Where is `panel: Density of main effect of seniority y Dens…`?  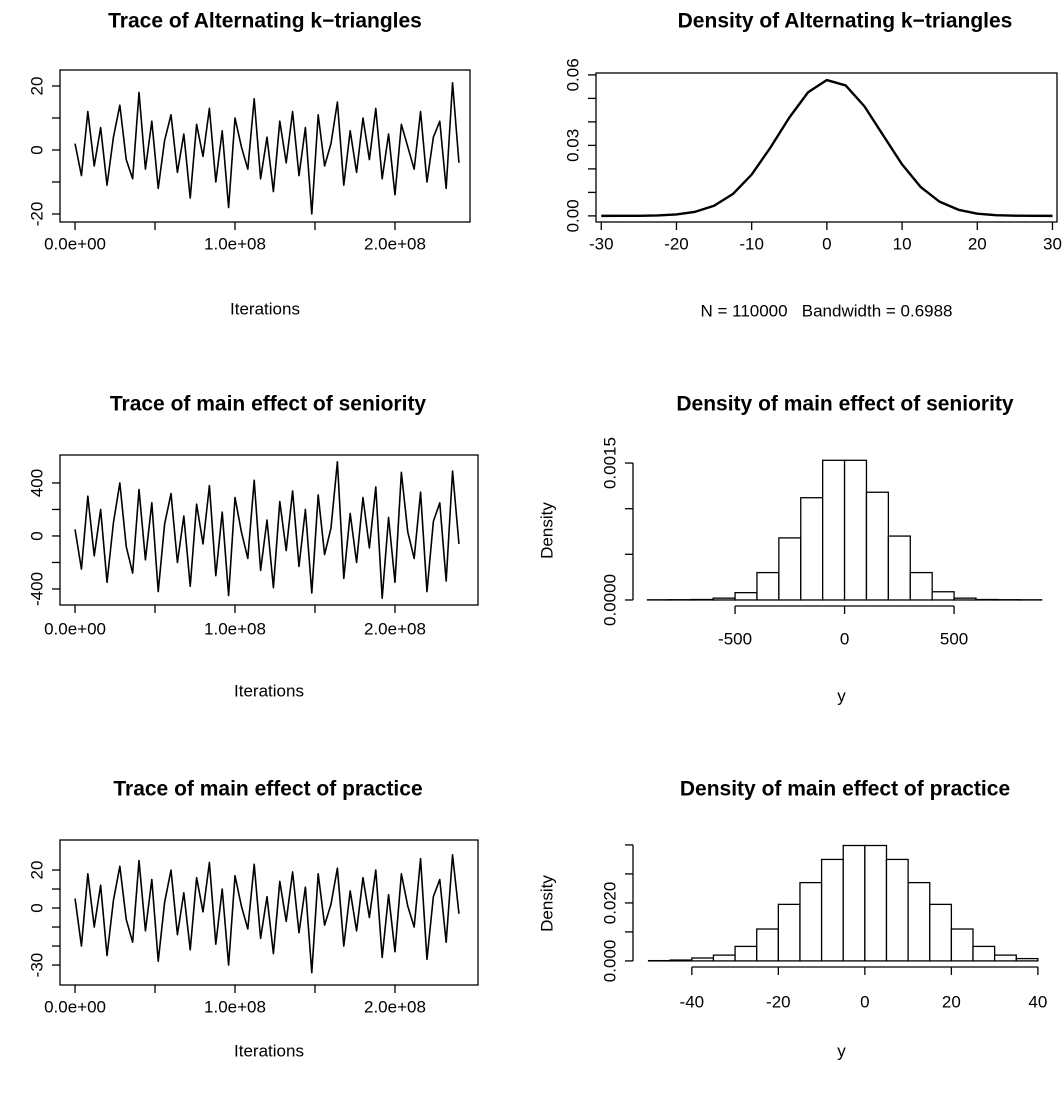
panel: Density of main effect of seniority y Dens… is located at coordinates (790, 549).